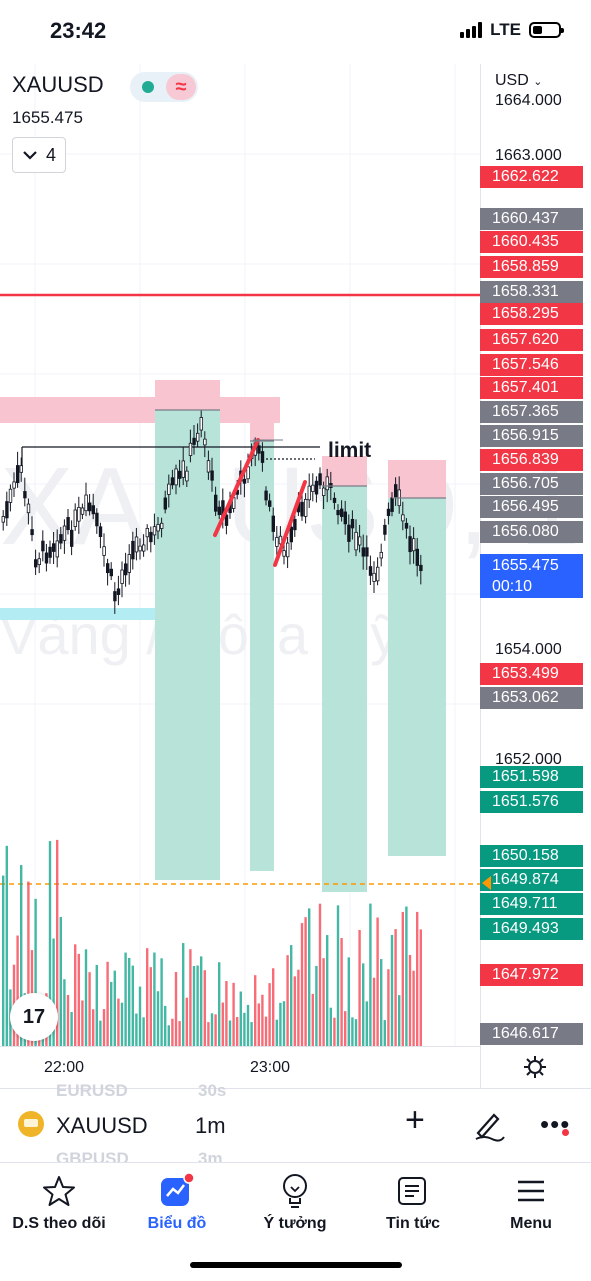 The height and width of the screenshot is (1281, 591). I want to click on pen-icon, so click(488, 1125).